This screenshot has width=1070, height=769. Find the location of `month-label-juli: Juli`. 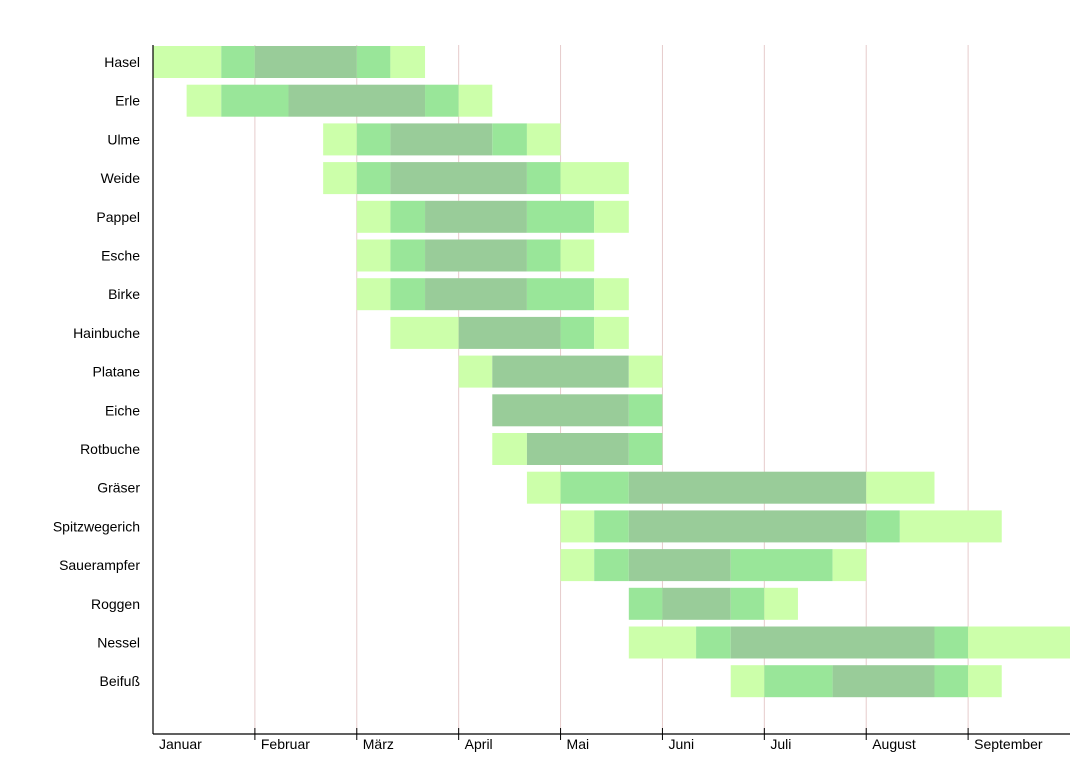

month-label-juli: Juli is located at coordinates (780, 744).